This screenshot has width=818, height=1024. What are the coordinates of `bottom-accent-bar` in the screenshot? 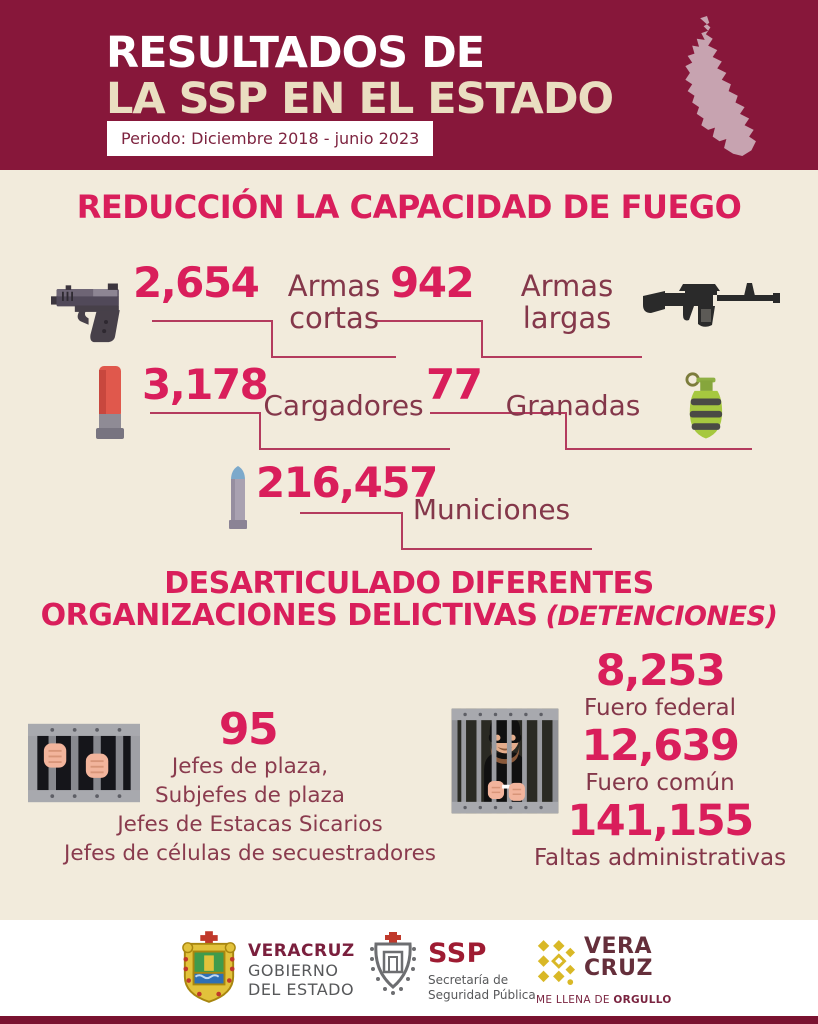 It's located at (409, 1020).